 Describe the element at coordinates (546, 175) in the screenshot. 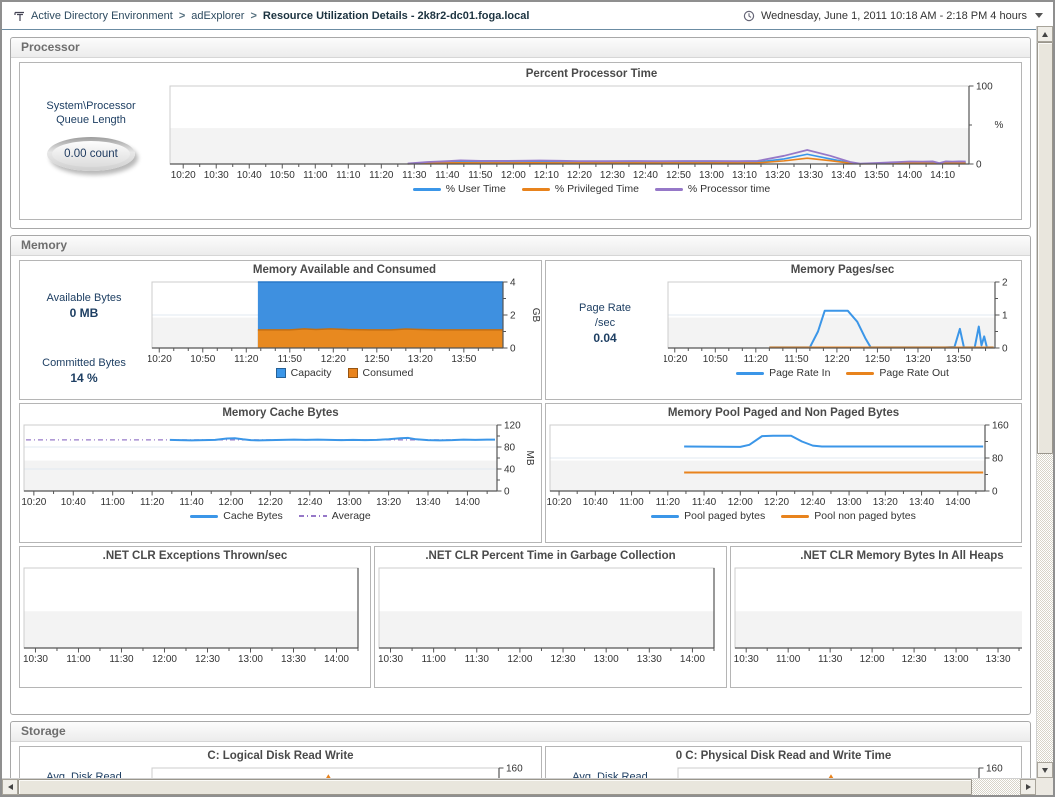

I see `svg-text: 12:10` at that location.